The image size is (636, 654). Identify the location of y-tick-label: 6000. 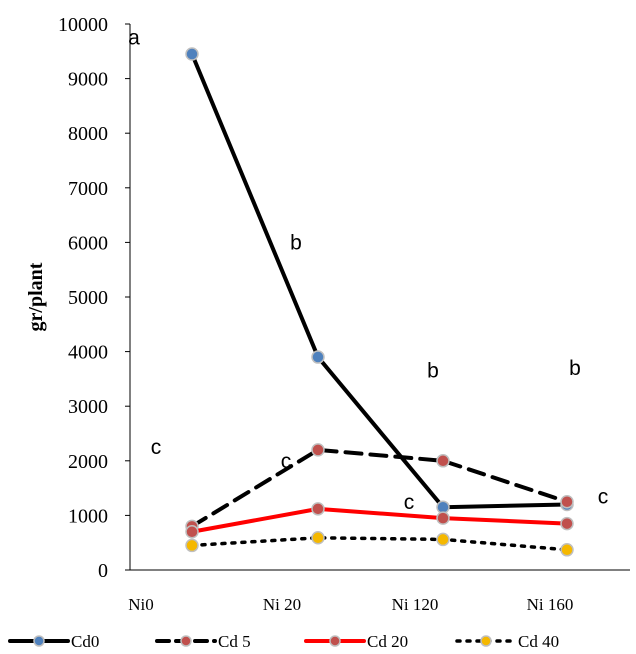
(88, 243).